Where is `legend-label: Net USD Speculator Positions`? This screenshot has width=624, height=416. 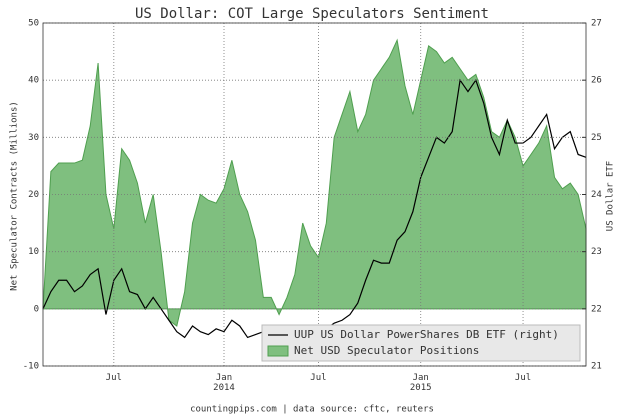
legend-label: Net USD Speculator Positions is located at coordinates (386, 350).